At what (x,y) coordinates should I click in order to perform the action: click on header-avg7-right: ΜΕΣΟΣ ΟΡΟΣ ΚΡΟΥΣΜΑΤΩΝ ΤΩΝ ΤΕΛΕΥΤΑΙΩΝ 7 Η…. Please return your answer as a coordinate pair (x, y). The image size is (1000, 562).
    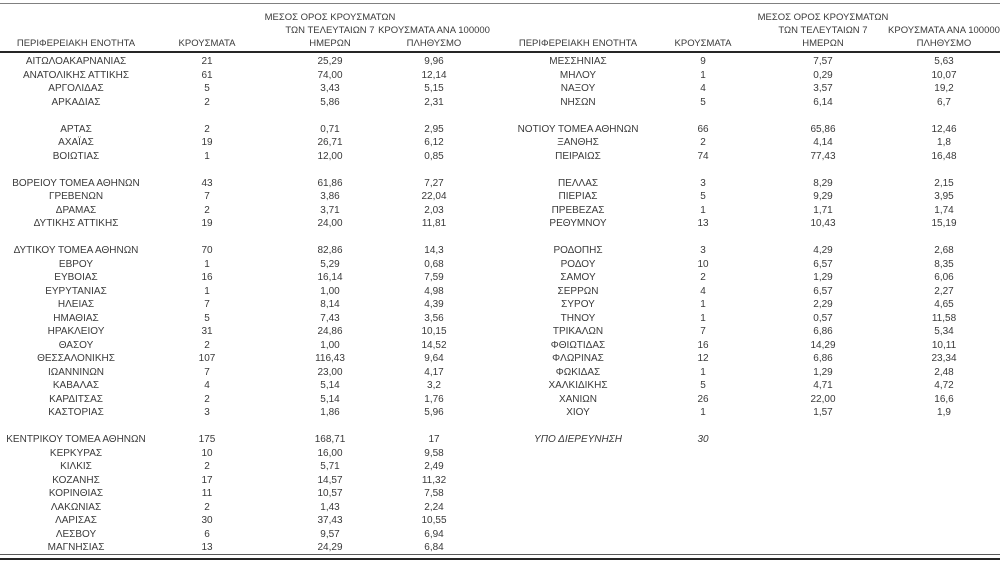
    Looking at the image, I should click on (823, 27).